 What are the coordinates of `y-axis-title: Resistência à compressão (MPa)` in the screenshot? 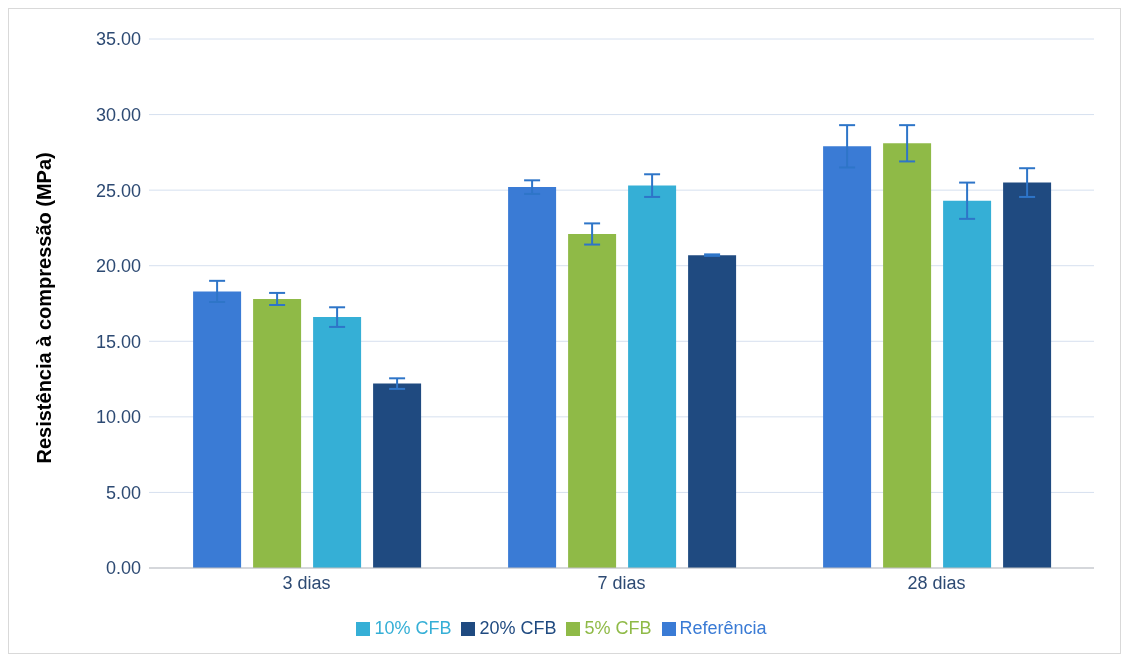 It's located at (44, 308).